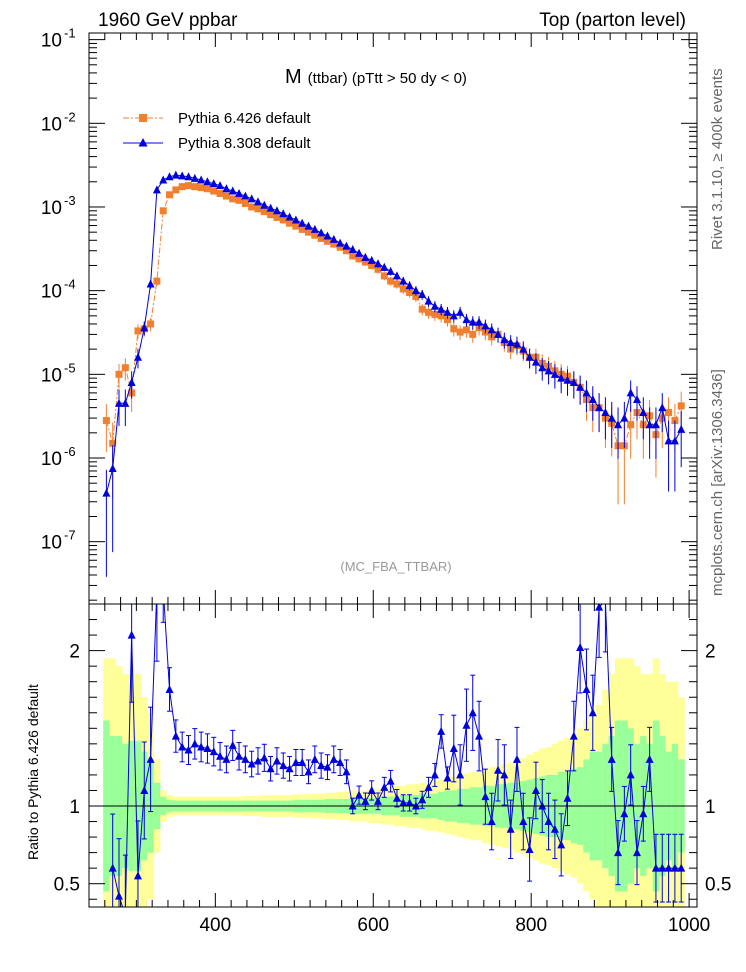  What do you see at coordinates (387, 78) in the screenshot?
I see `title-sub: (ttbar) (pTtt > 50 dy < 0)` at bounding box center [387, 78].